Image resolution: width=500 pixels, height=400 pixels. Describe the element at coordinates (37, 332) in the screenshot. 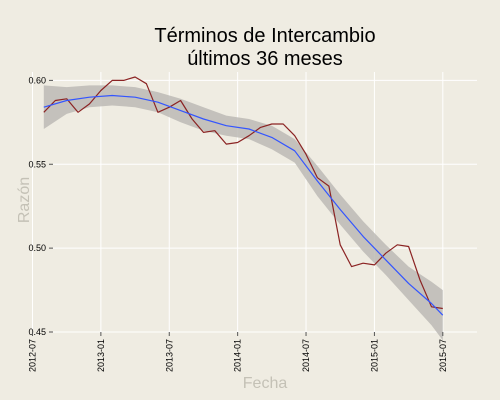

I see `y-tick-label: 0.45` at that location.